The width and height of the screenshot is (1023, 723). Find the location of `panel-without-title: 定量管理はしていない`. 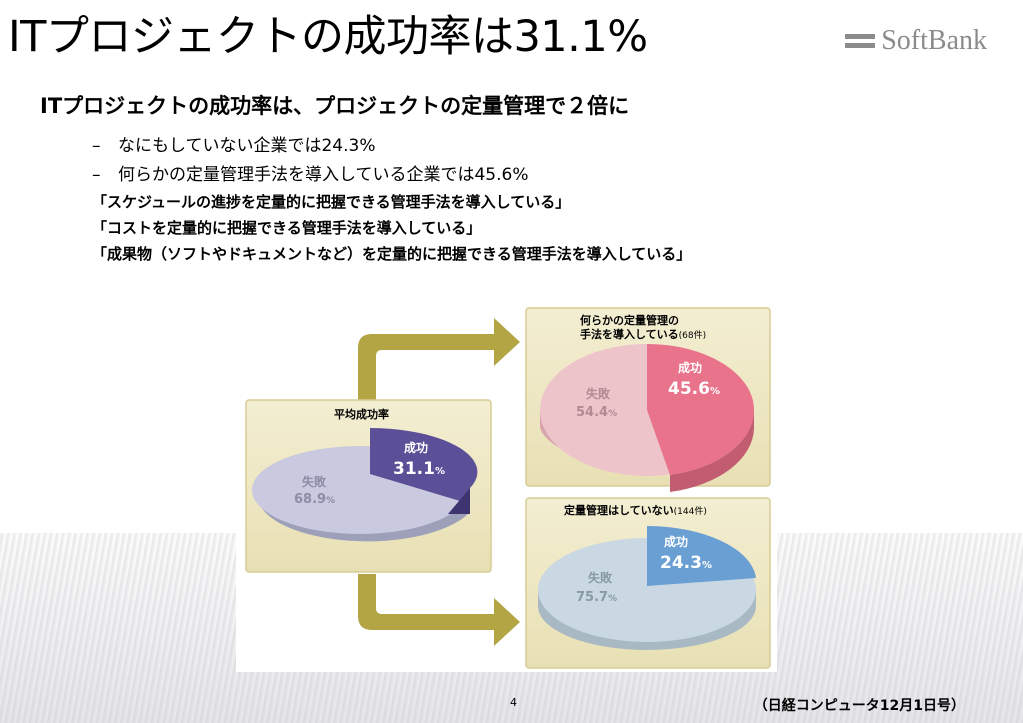

panel-without-title: 定量管理はしていない is located at coordinates (619, 510).